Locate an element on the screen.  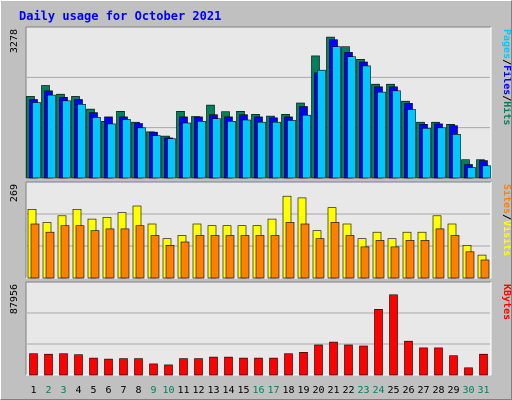
day-label-3: 3 is located at coordinates (63, 390).